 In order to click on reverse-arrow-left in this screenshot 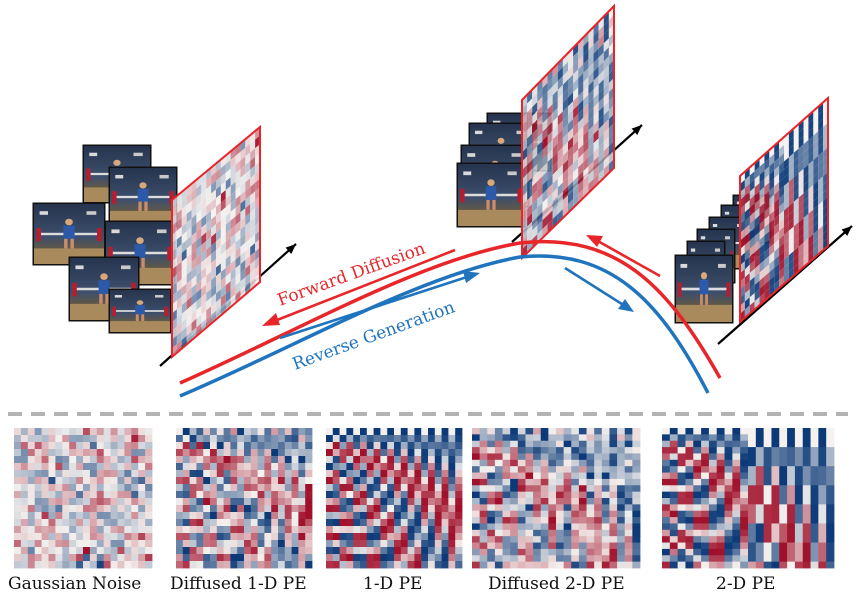, I will do `click(379, 305)`.